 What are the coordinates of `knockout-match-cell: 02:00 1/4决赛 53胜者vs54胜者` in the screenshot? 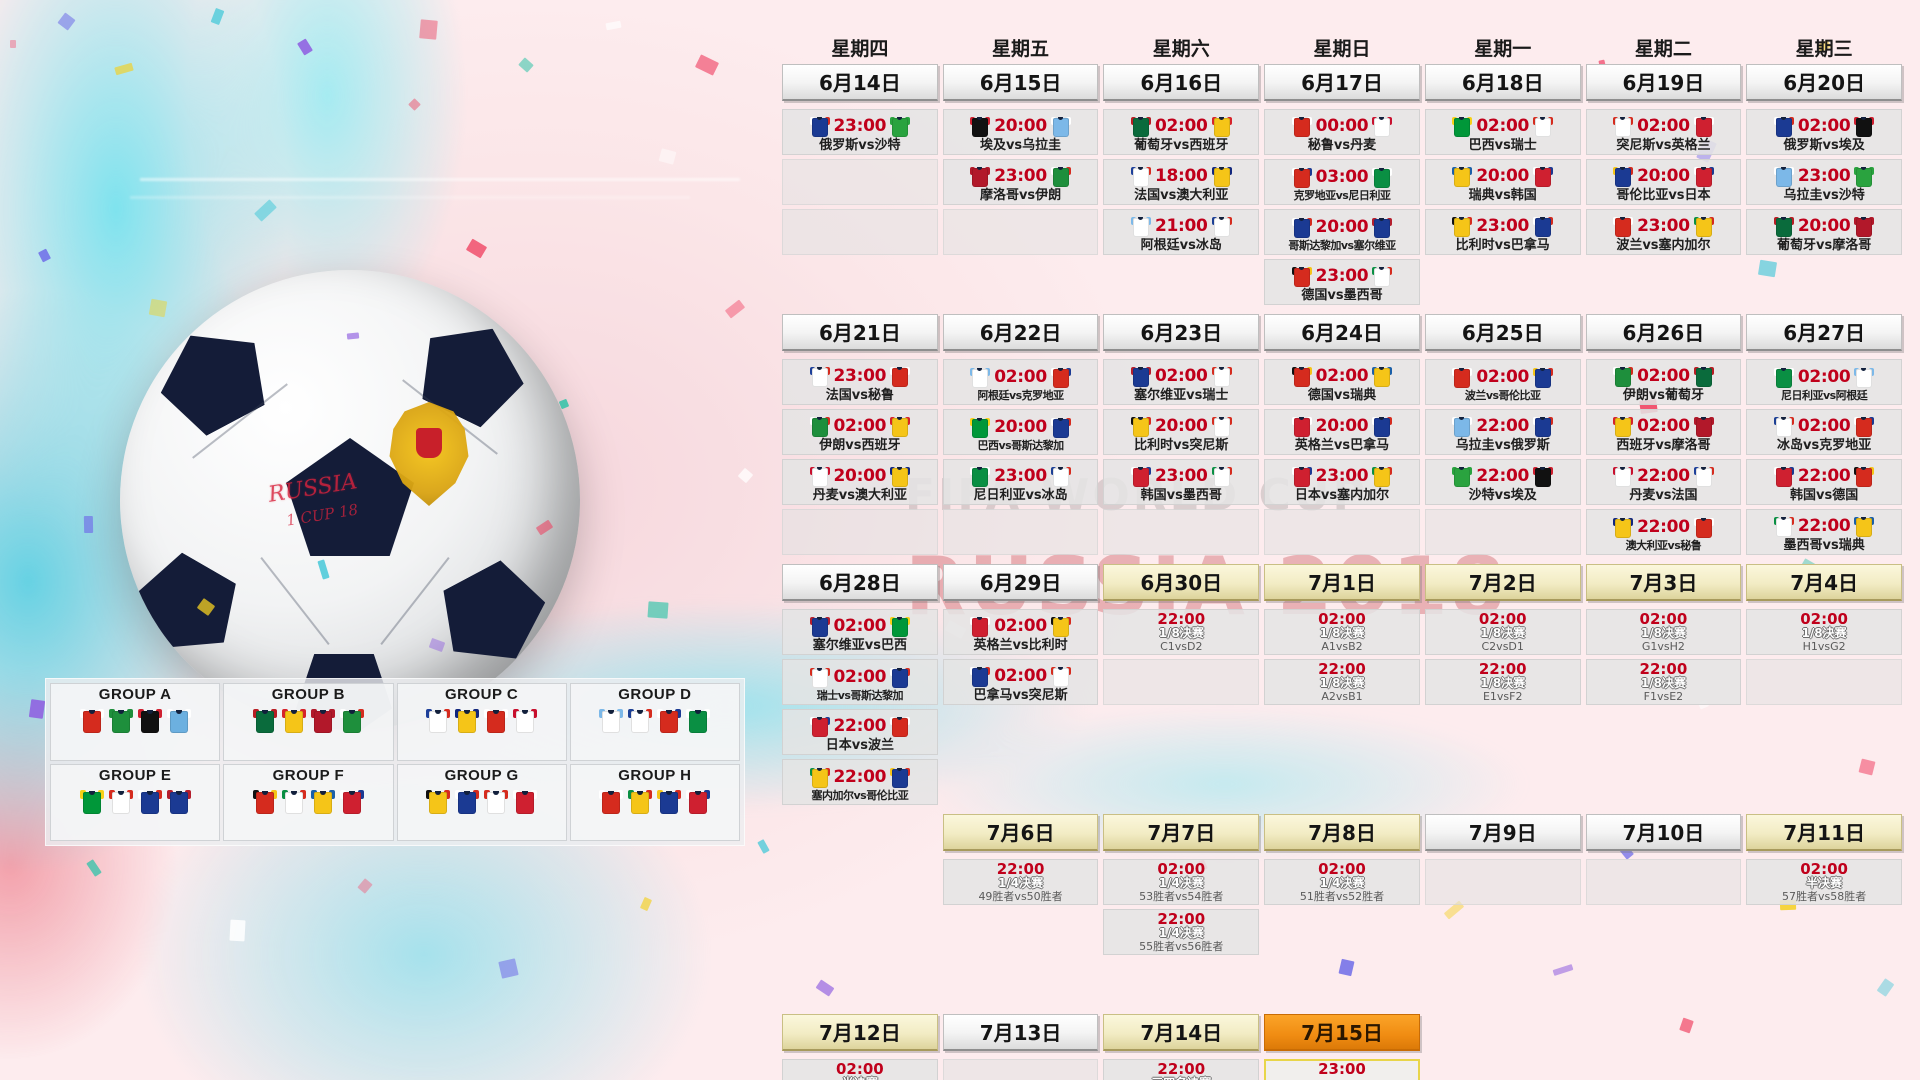 It's located at (1181, 882).